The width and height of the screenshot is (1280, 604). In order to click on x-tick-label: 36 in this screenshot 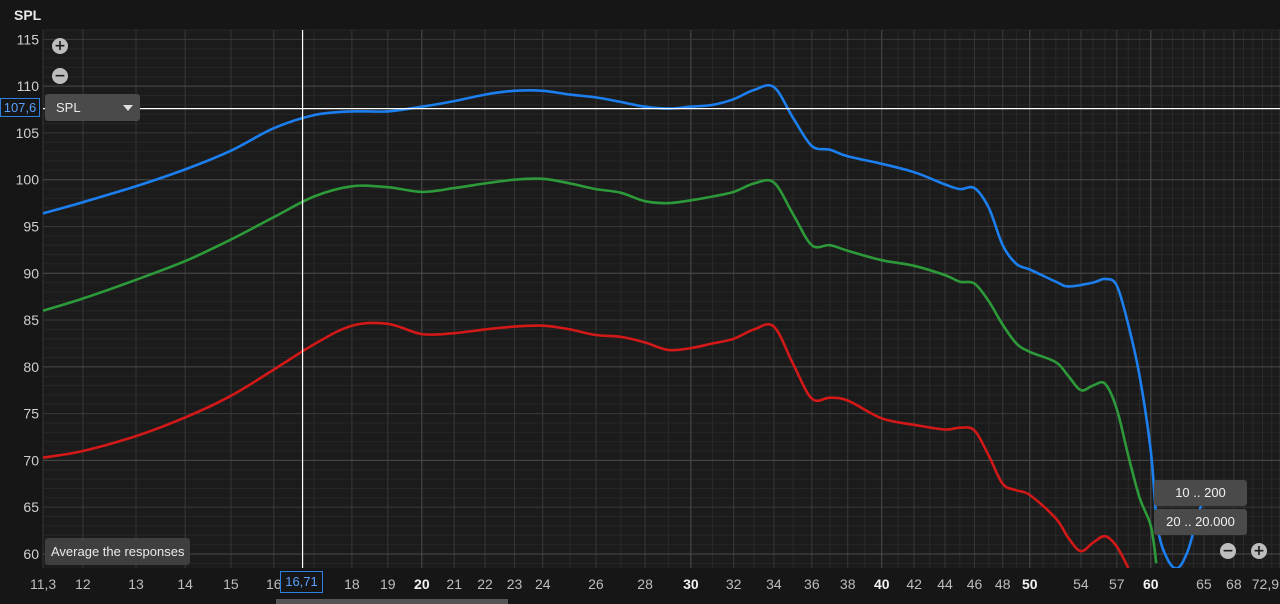, I will do `click(812, 584)`.